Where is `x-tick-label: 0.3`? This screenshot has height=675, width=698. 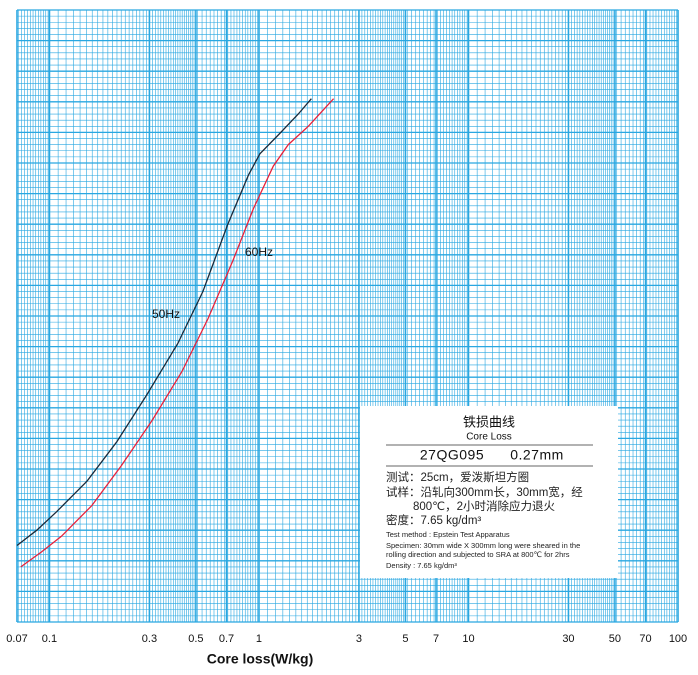 x-tick-label: 0.3 is located at coordinates (149, 639).